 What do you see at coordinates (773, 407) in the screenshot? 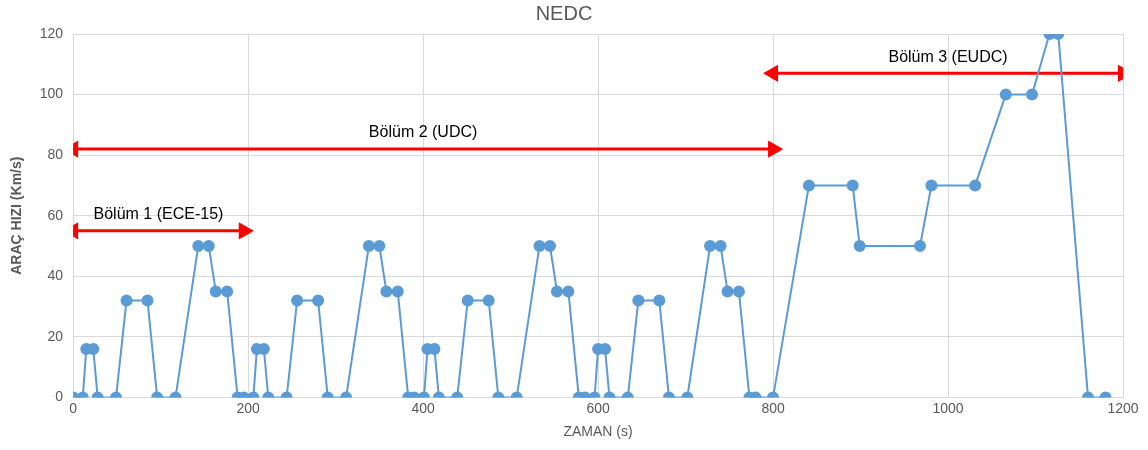
I see `x-tick-label: 800` at bounding box center [773, 407].